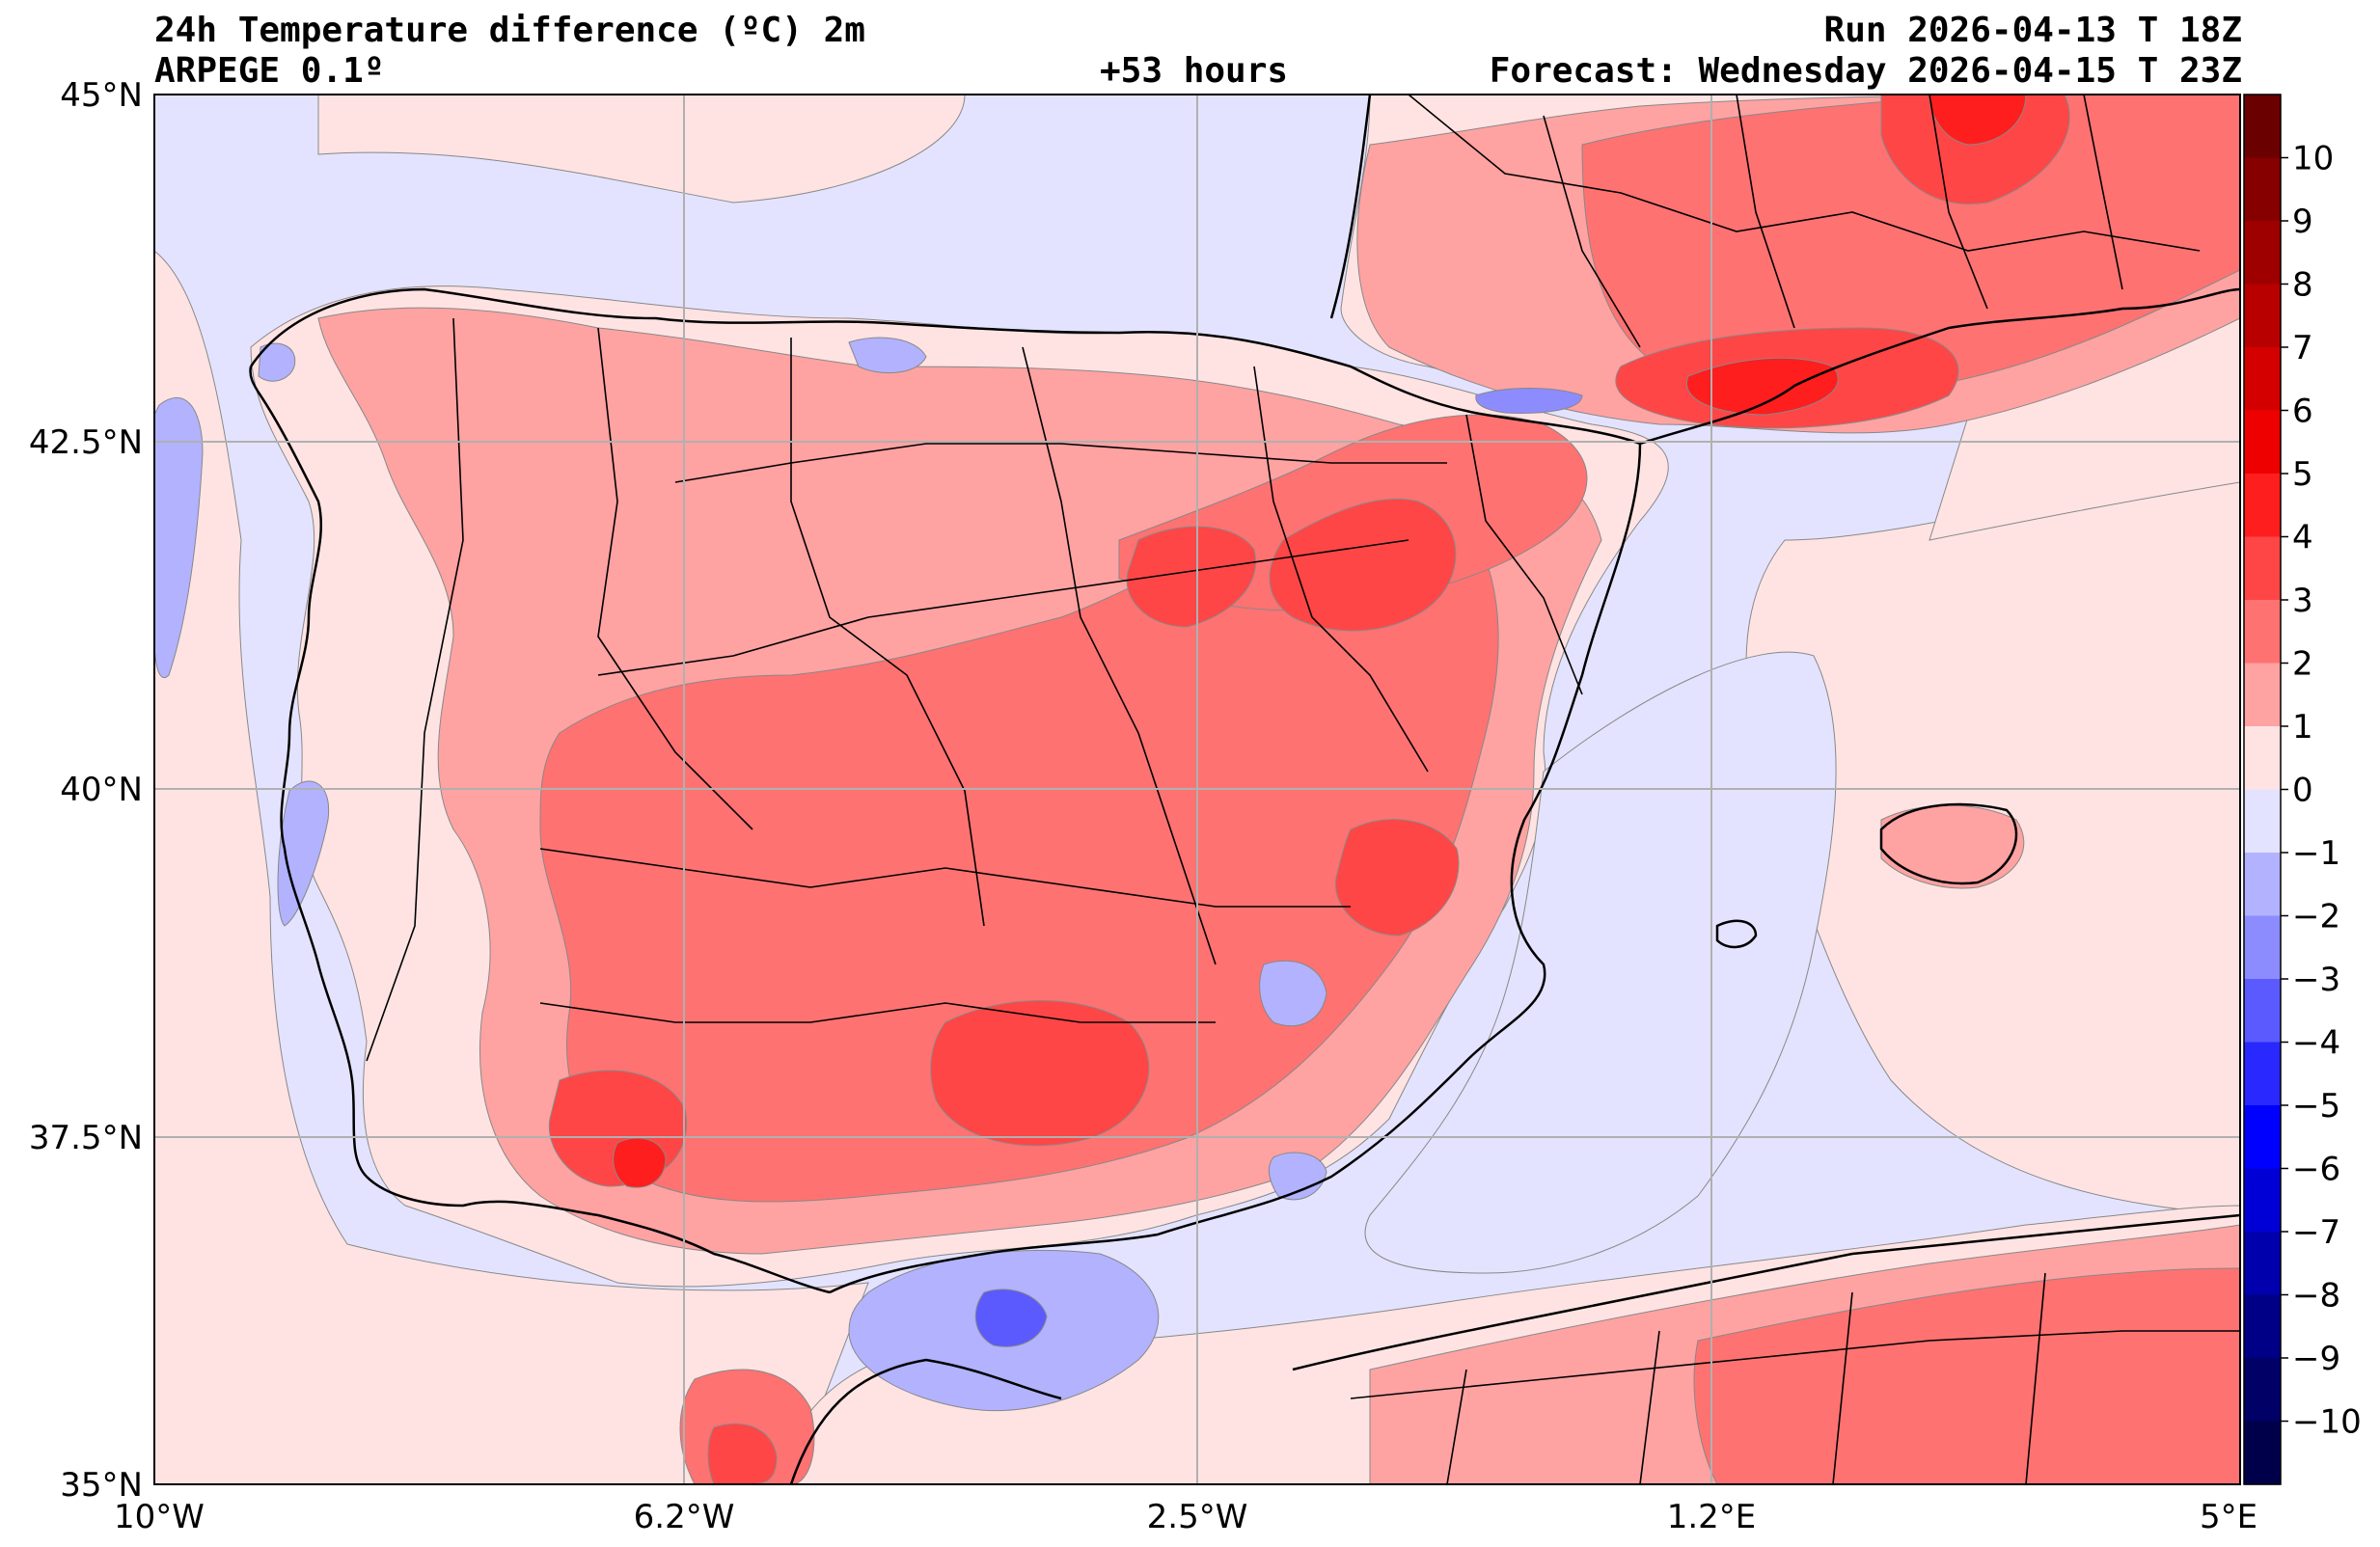 The height and width of the screenshot is (1547, 2380). What do you see at coordinates (642, 150) in the screenshot?
I see `northwest-sea-warm` at bounding box center [642, 150].